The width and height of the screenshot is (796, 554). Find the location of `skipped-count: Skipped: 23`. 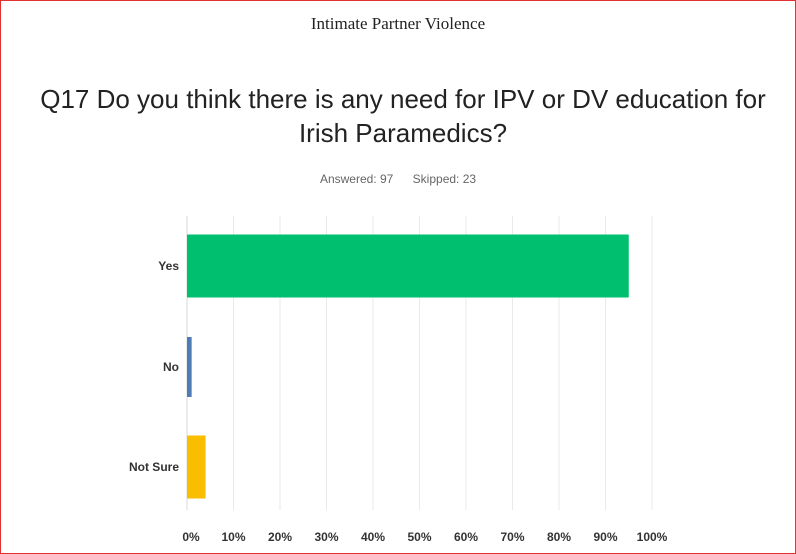

skipped-count: Skipped: 23 is located at coordinates (444, 179).